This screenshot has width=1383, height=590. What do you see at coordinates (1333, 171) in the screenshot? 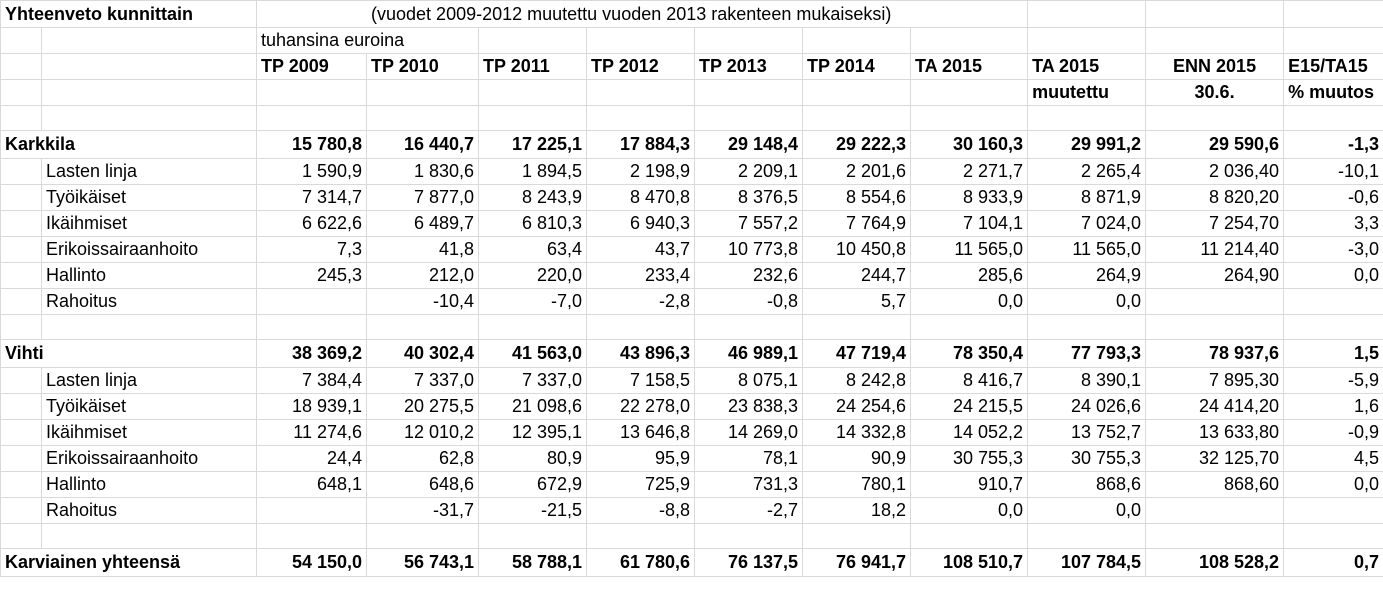
I see `row-value: -10,1` at bounding box center [1333, 171].